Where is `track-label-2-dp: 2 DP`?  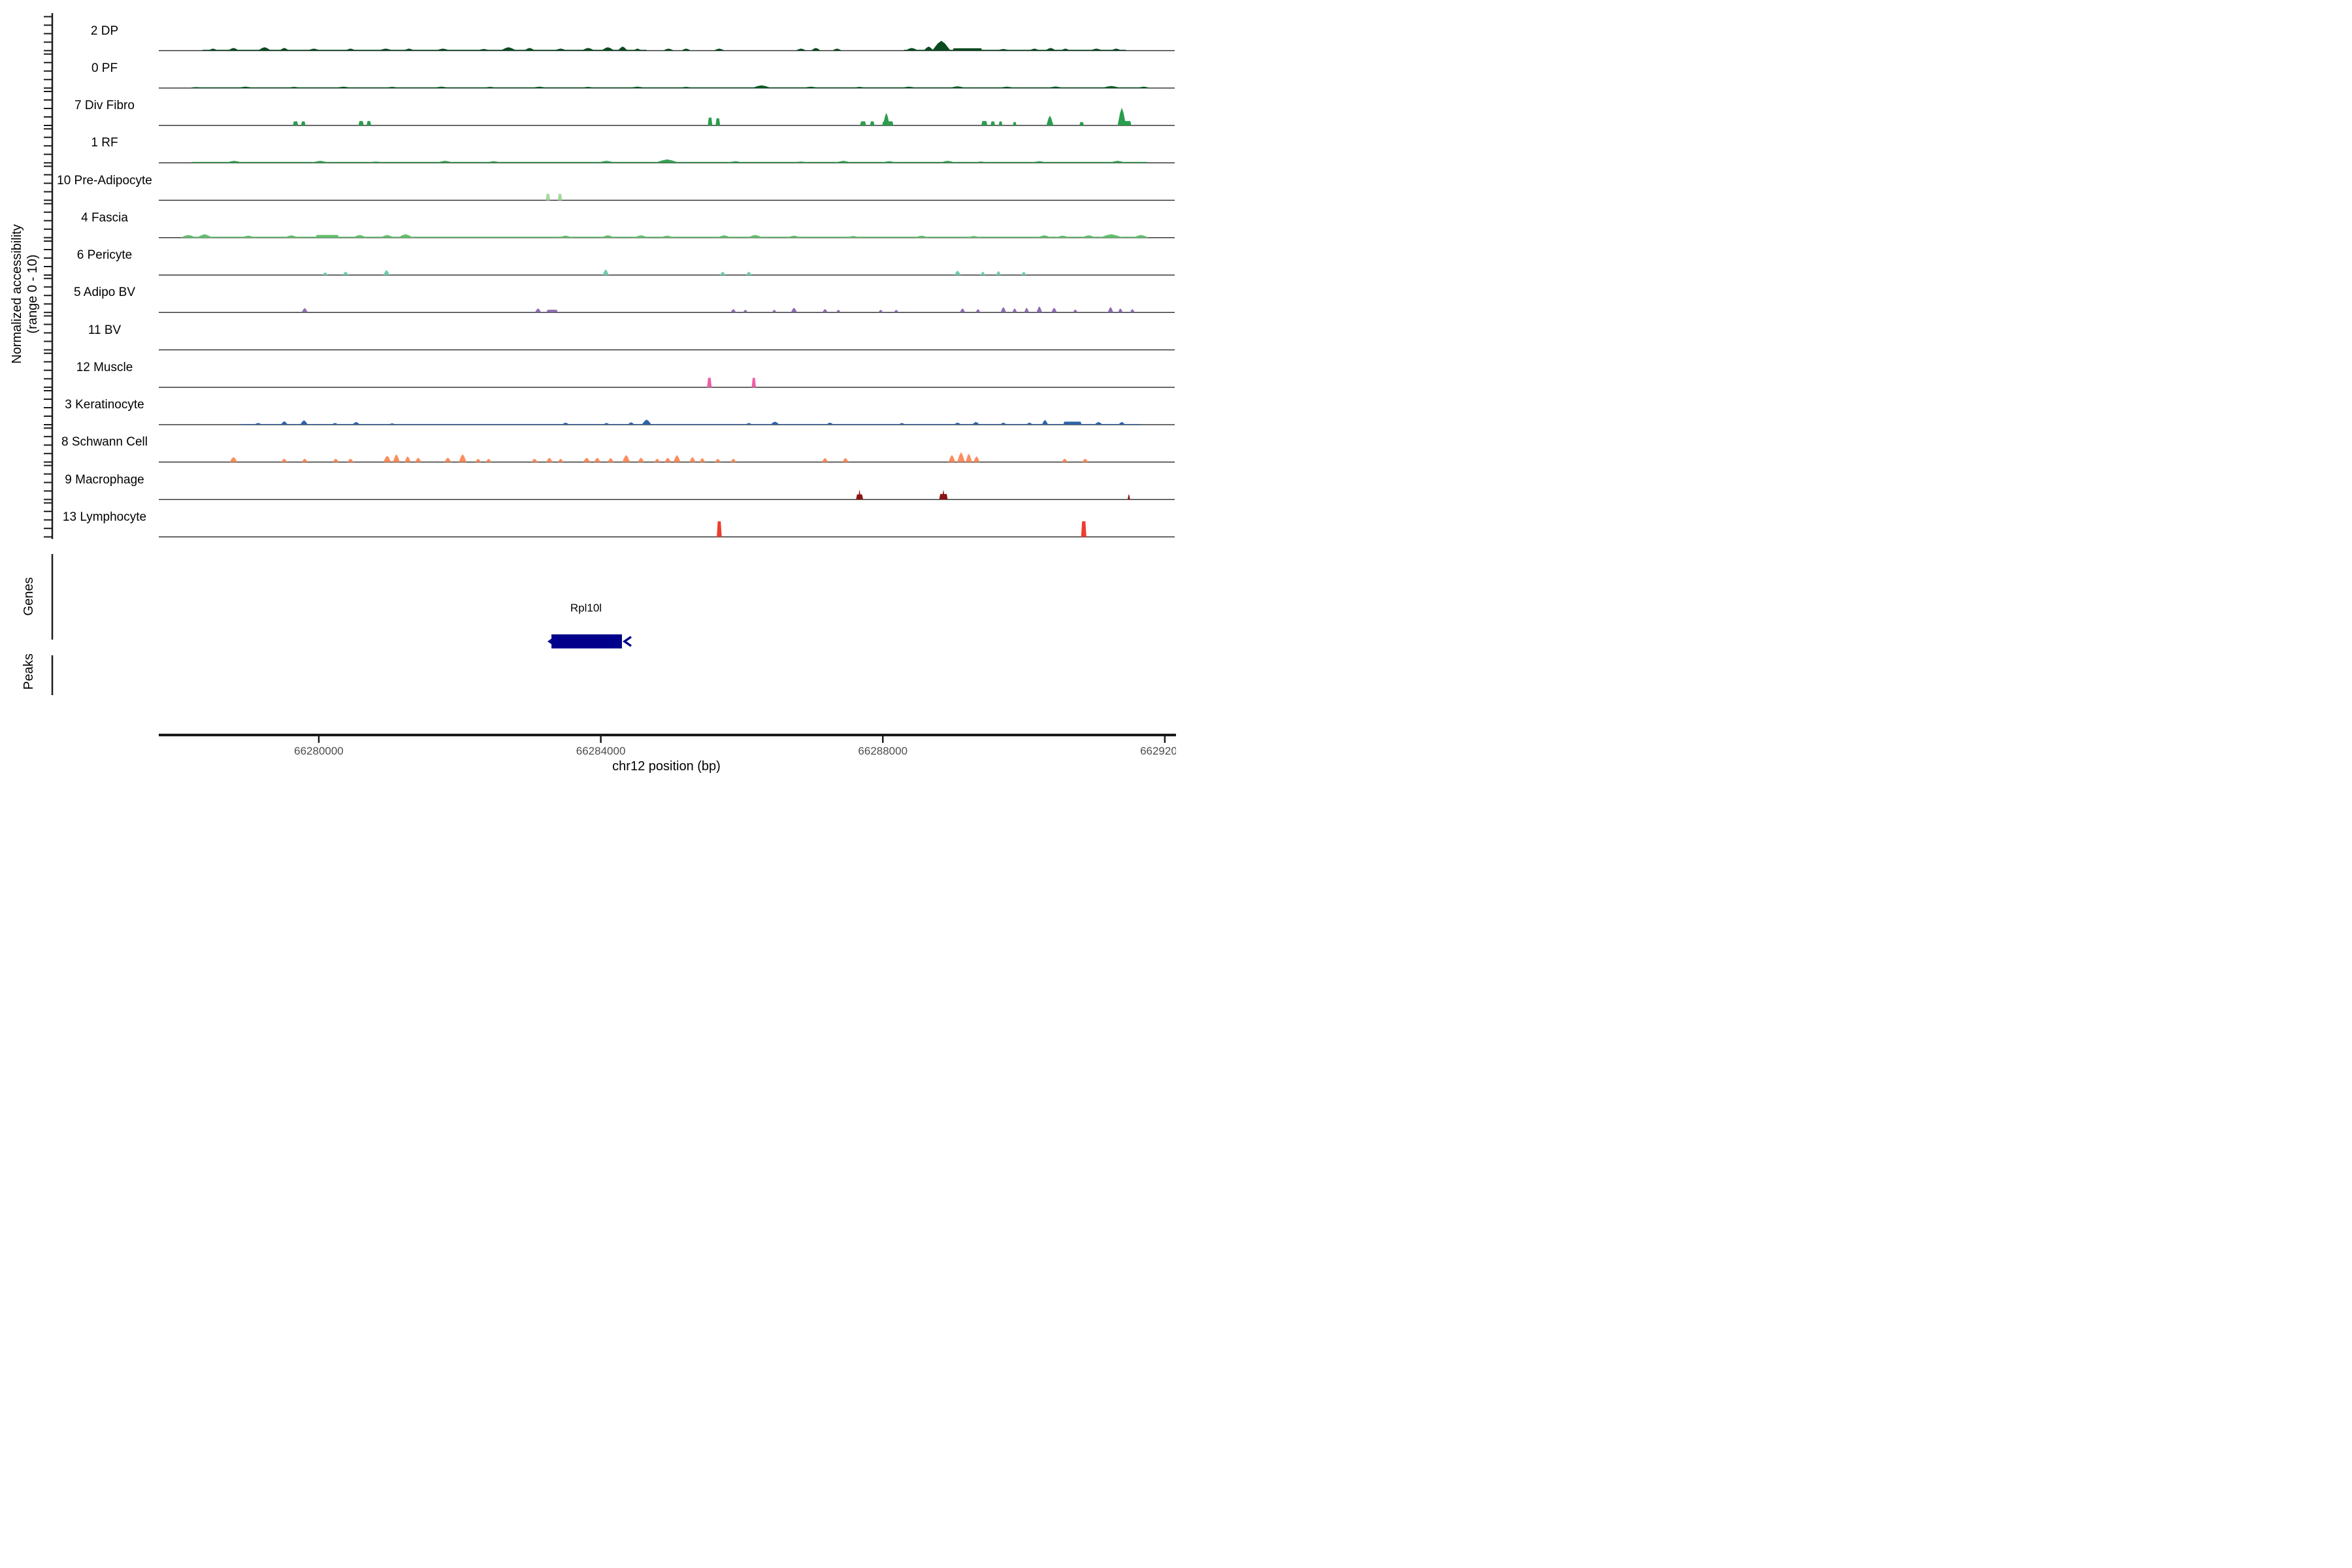 track-label-2-dp: 2 DP is located at coordinates (104, 31).